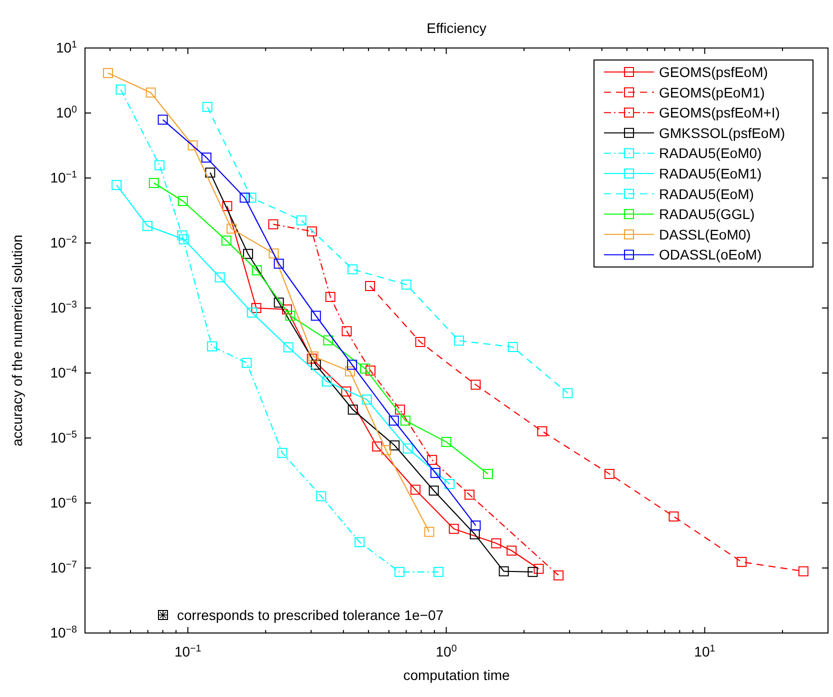 This screenshot has width=833, height=697. I want to click on y-tick-label: 10$^{−1}$, so click(63, 177).